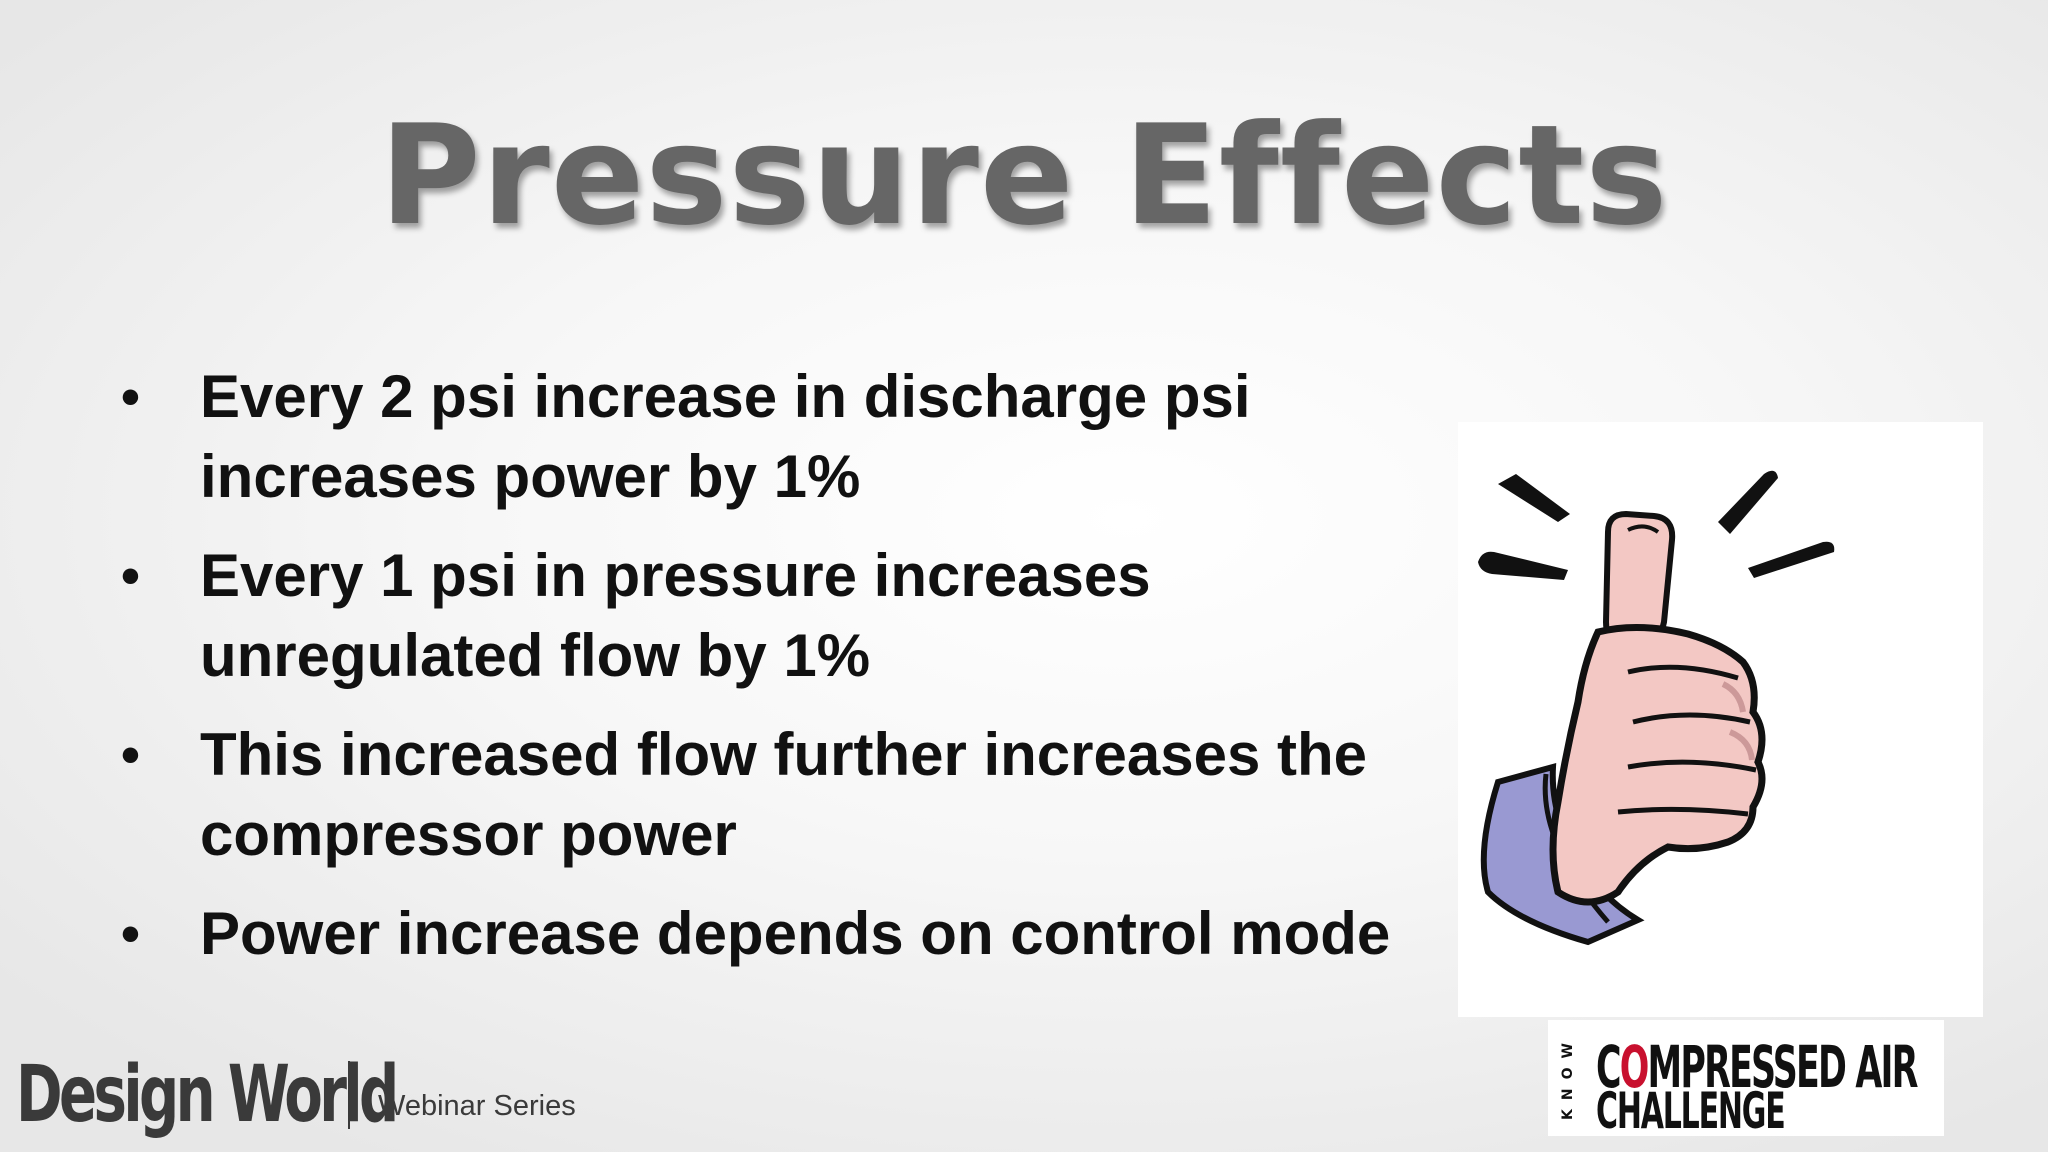  Describe the element at coordinates (1783, 1067) in the screenshot. I see `cac-rest: MPRESSED AIR` at that location.